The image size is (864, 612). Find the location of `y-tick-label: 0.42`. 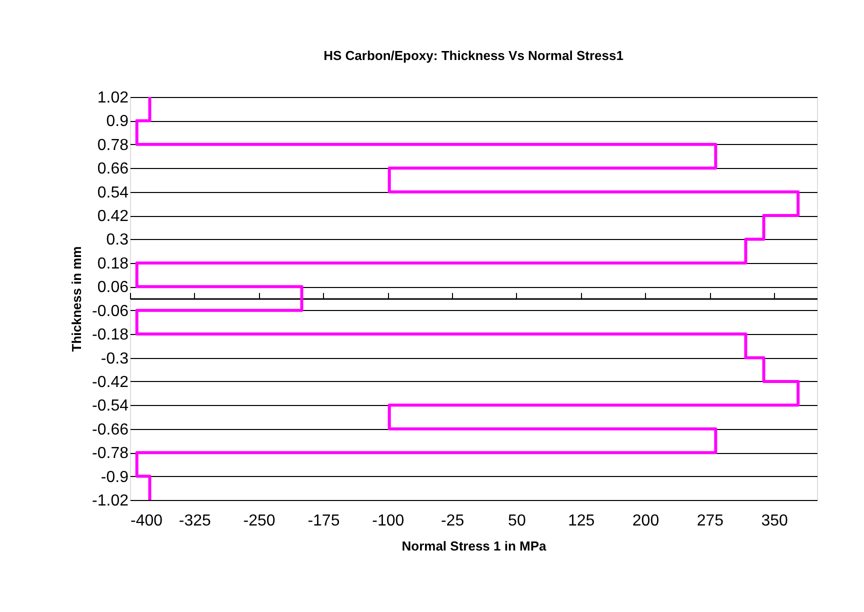

y-tick-label: 0.42 is located at coordinates (113, 217).